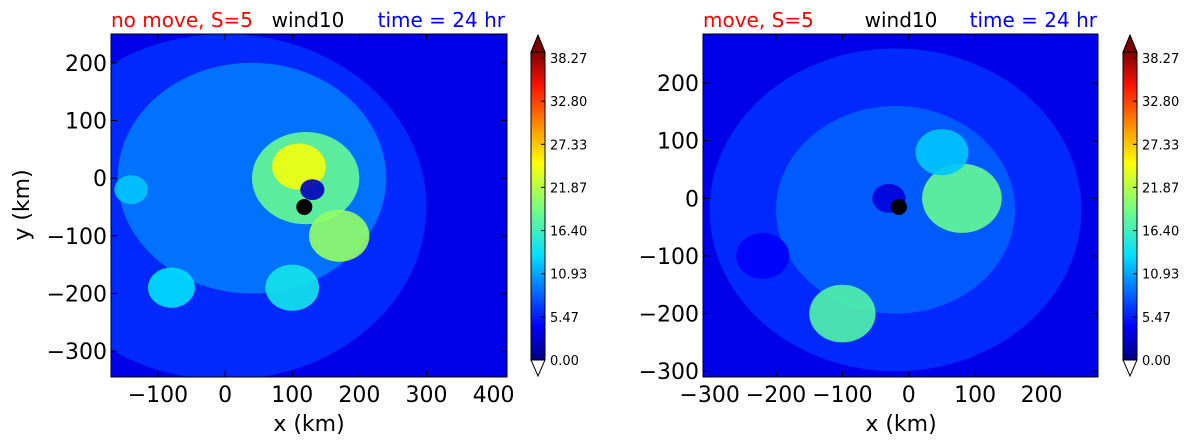 The width and height of the screenshot is (1190, 447). I want to click on panel-2-colorbar-bar, so click(1130, 206).